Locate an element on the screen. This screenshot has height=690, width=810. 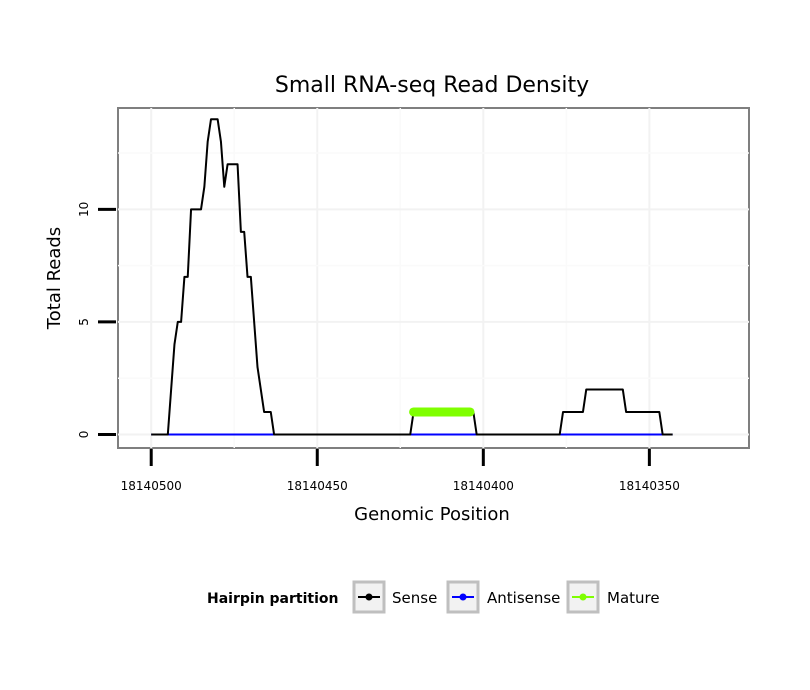
y-axis: 0 5 10 is located at coordinates (96, 320).